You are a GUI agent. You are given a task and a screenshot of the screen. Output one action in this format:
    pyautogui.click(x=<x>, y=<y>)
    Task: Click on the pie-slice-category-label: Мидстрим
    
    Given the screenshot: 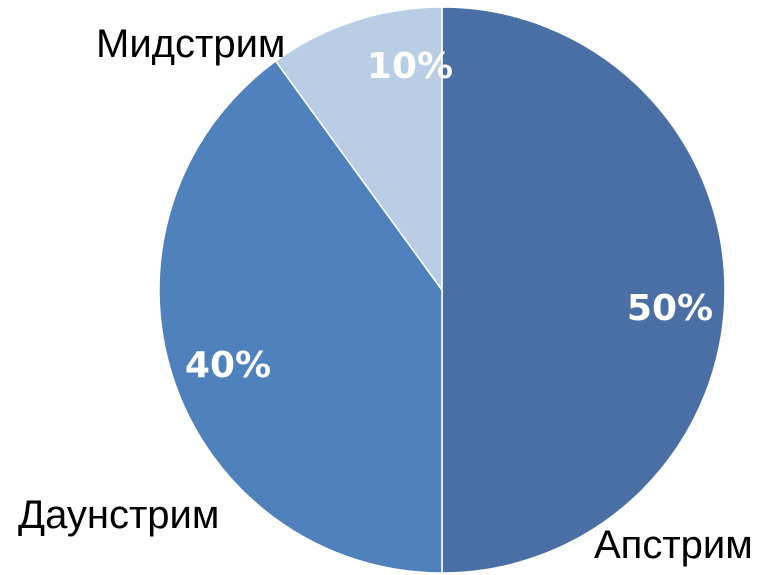 What is the action you would take?
    pyautogui.click(x=190, y=44)
    